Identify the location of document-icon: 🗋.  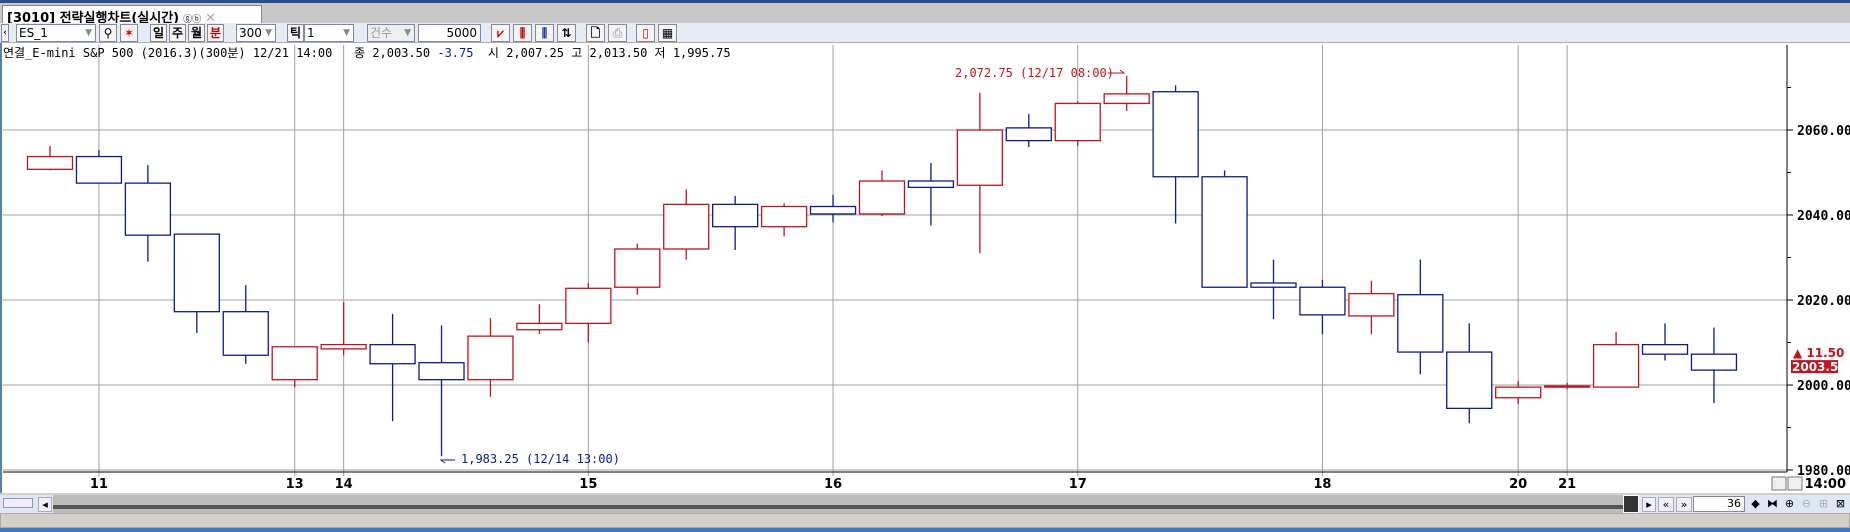
(595, 33).